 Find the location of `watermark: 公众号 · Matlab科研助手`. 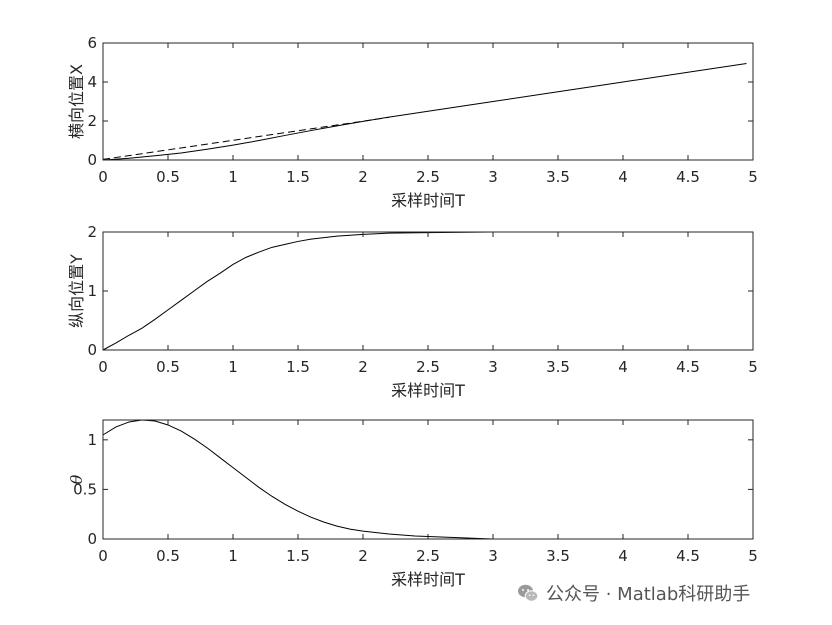

watermark: 公众号 · Matlab科研助手 is located at coordinates (633, 593).